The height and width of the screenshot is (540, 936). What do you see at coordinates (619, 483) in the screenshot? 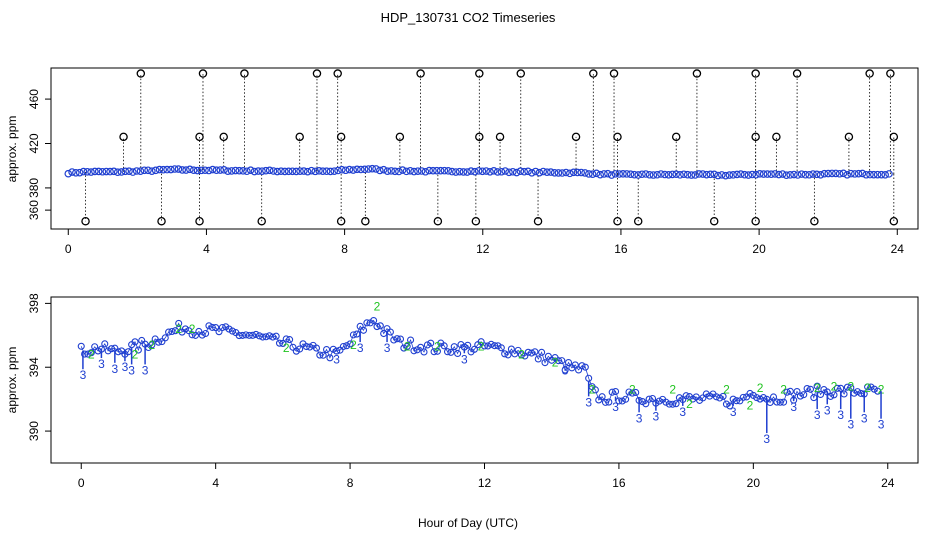
I see `bottom-x-tick-label: 16` at bounding box center [619, 483].